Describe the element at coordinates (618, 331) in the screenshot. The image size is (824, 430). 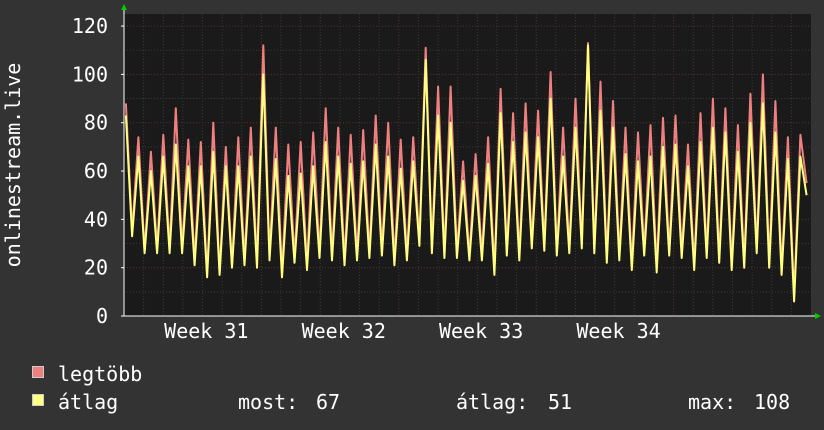
I see `x-tick-label: Week 34` at that location.